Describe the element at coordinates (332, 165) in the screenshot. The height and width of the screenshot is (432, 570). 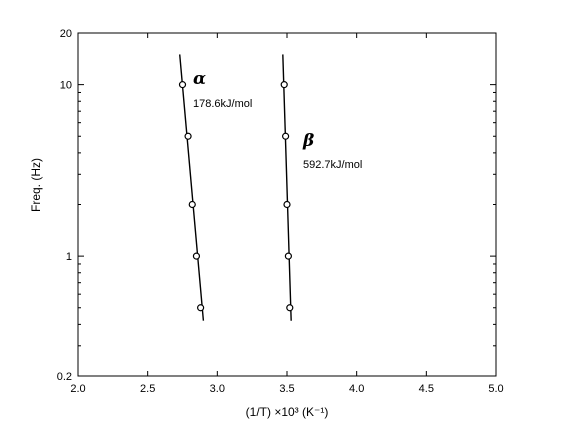
I see `activation-energy-label: 592.7kJ/mol` at that location.